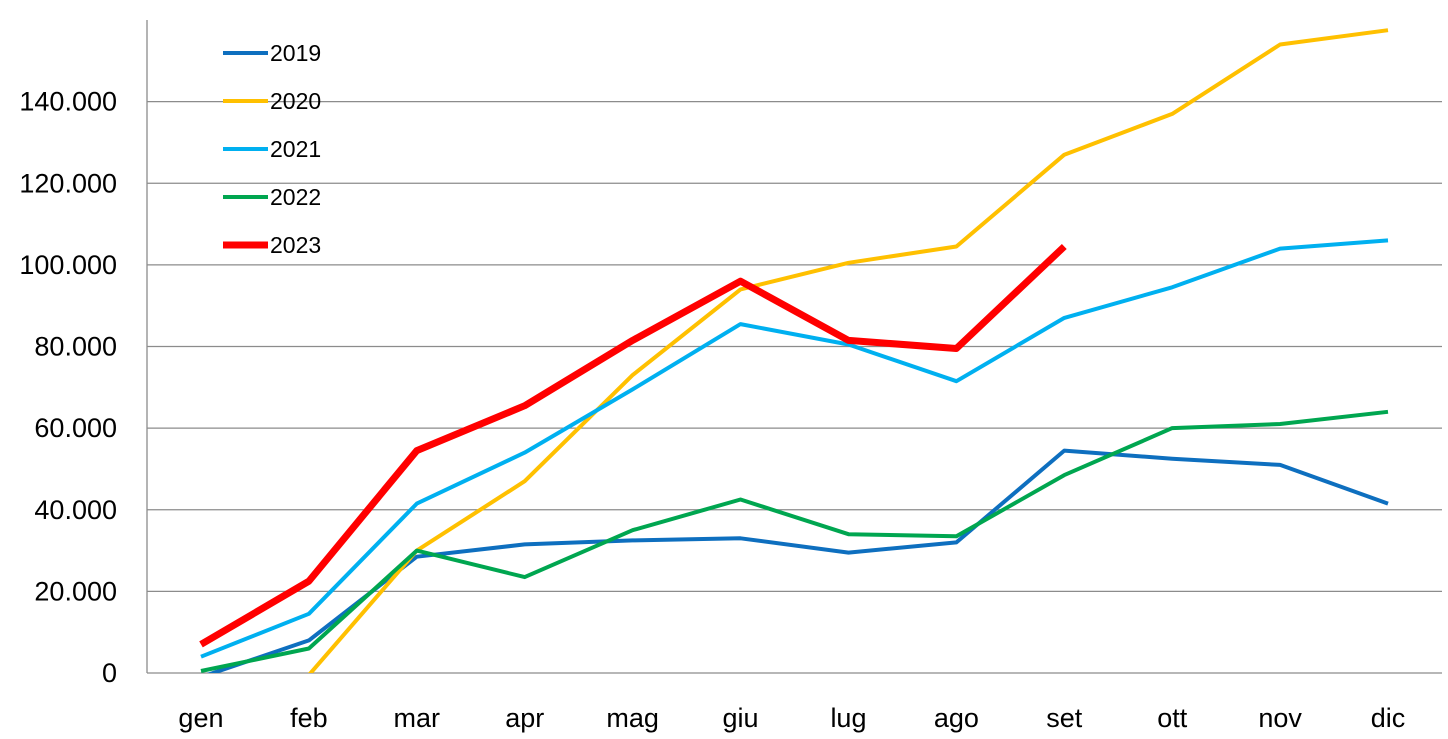 Image resolution: width=1448 pixels, height=739 pixels. What do you see at coordinates (75, 428) in the screenshot?
I see `y-tick-label: 60.000` at bounding box center [75, 428].